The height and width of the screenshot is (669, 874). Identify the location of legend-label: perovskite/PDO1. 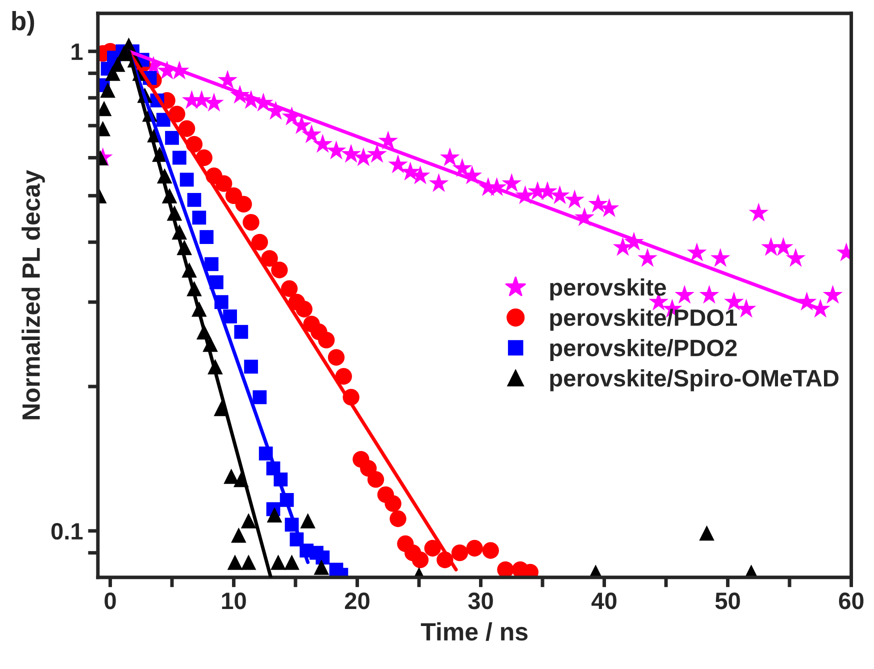
(643, 319).